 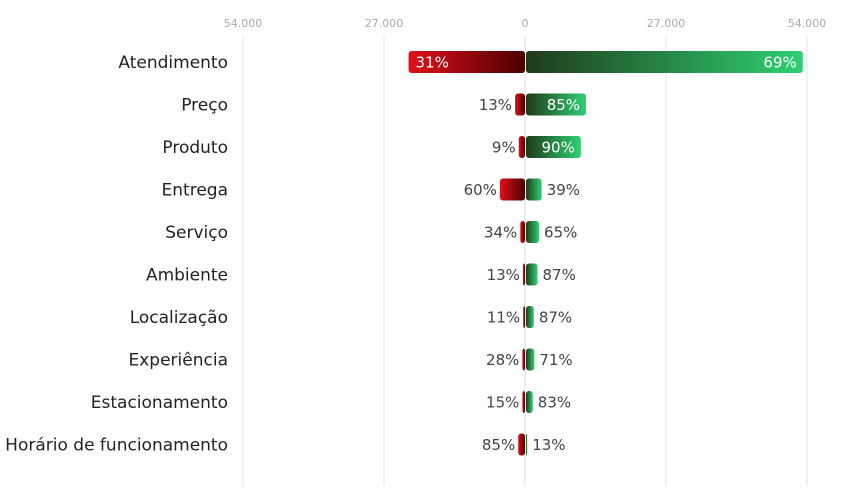 I want to click on x-tick-label-3: 27.000, so click(x=666, y=23).